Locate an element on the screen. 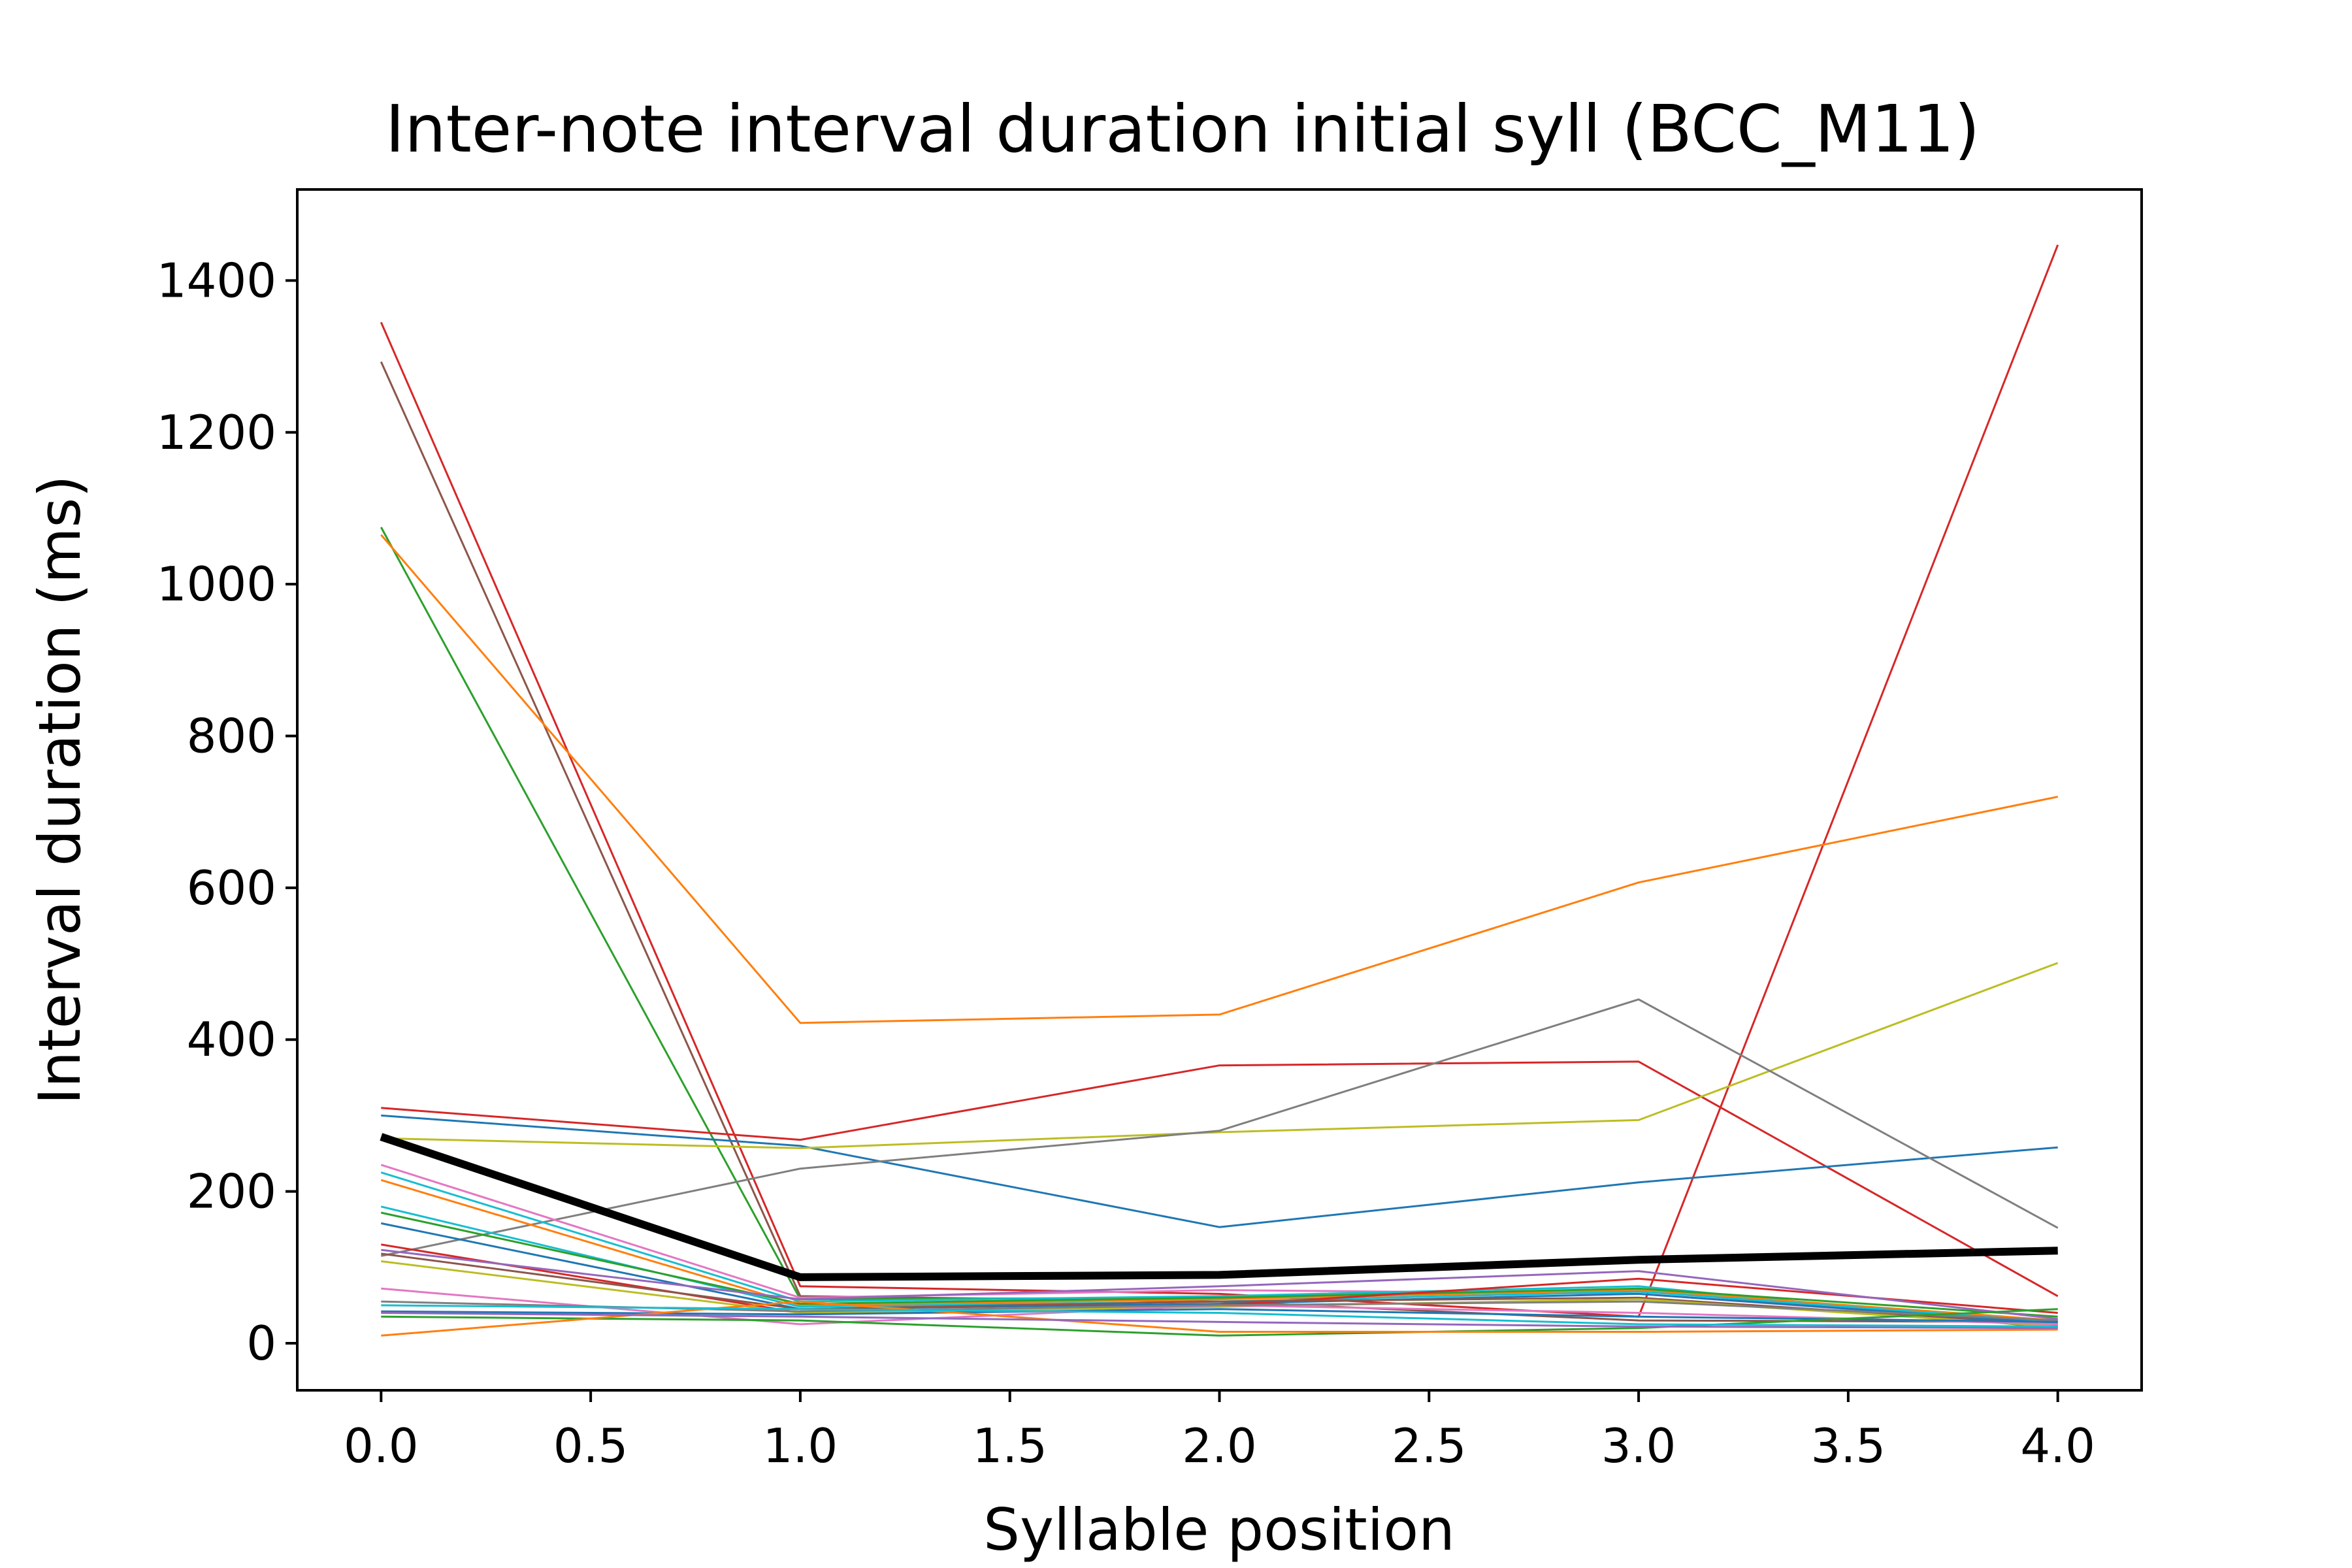  x-tick-label: 2.0 is located at coordinates (1219, 1445).